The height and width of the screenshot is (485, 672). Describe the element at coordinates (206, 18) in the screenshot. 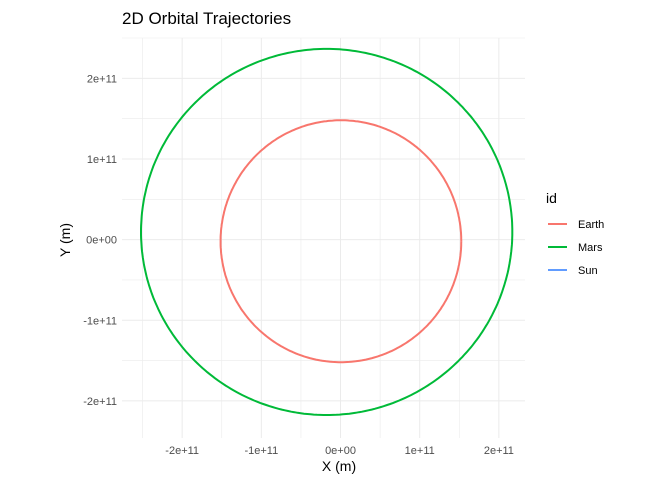

I see `chart-title: 2D Orbital Trajectories` at that location.